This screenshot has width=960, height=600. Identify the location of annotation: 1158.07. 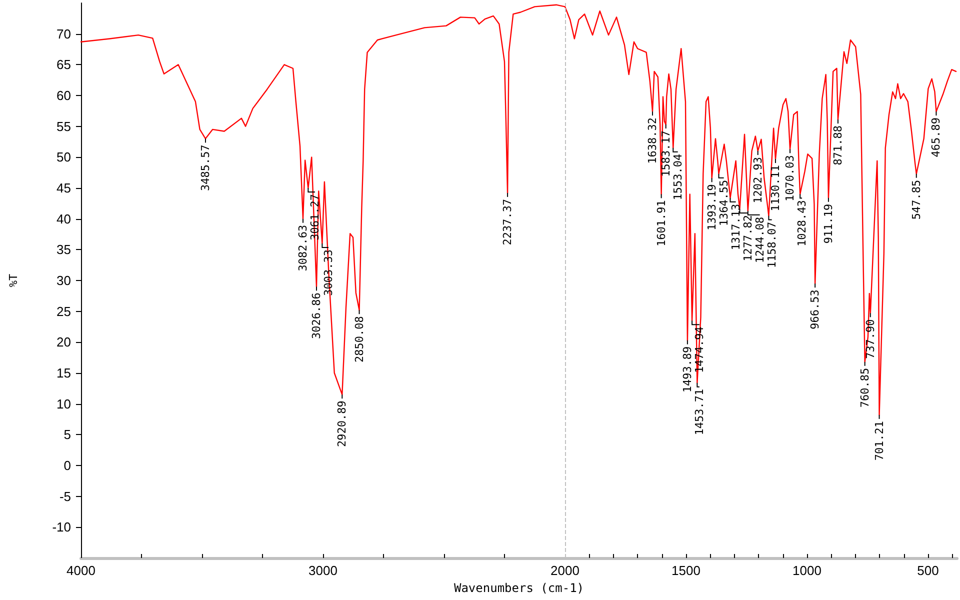
(771, 245).